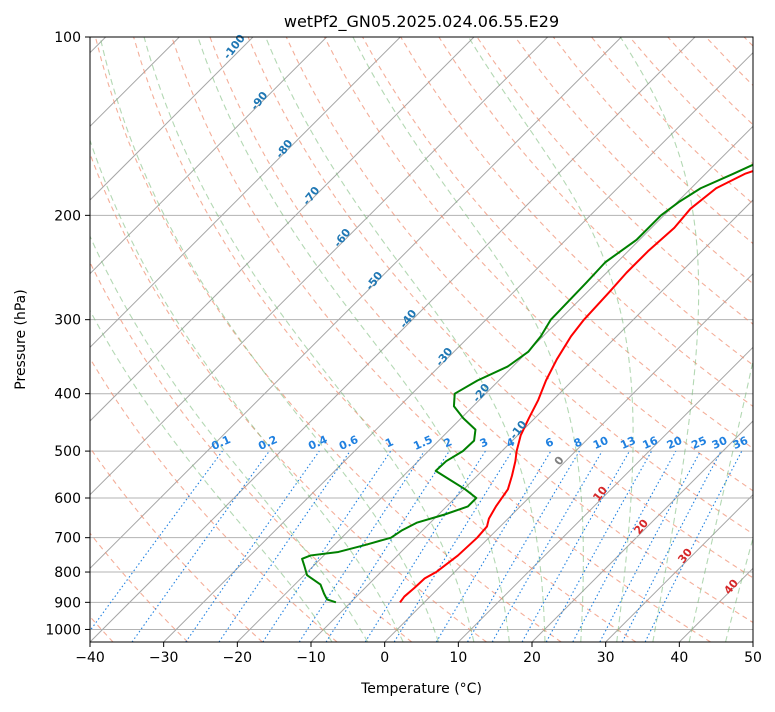 The image size is (775, 712). I want to click on x-tick-label: 0, so click(384, 658).